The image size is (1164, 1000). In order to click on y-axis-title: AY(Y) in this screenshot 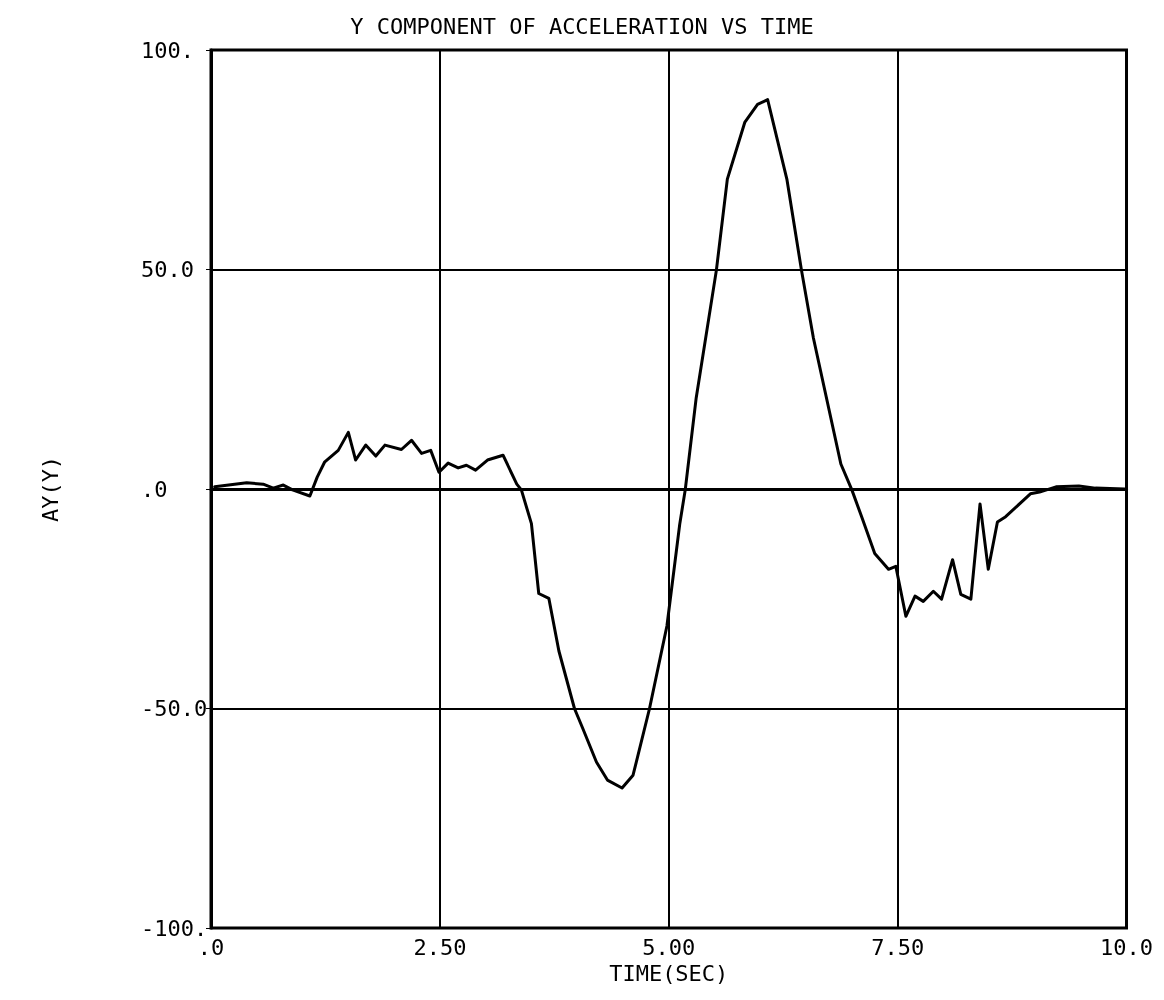, I will do `click(50, 489)`.